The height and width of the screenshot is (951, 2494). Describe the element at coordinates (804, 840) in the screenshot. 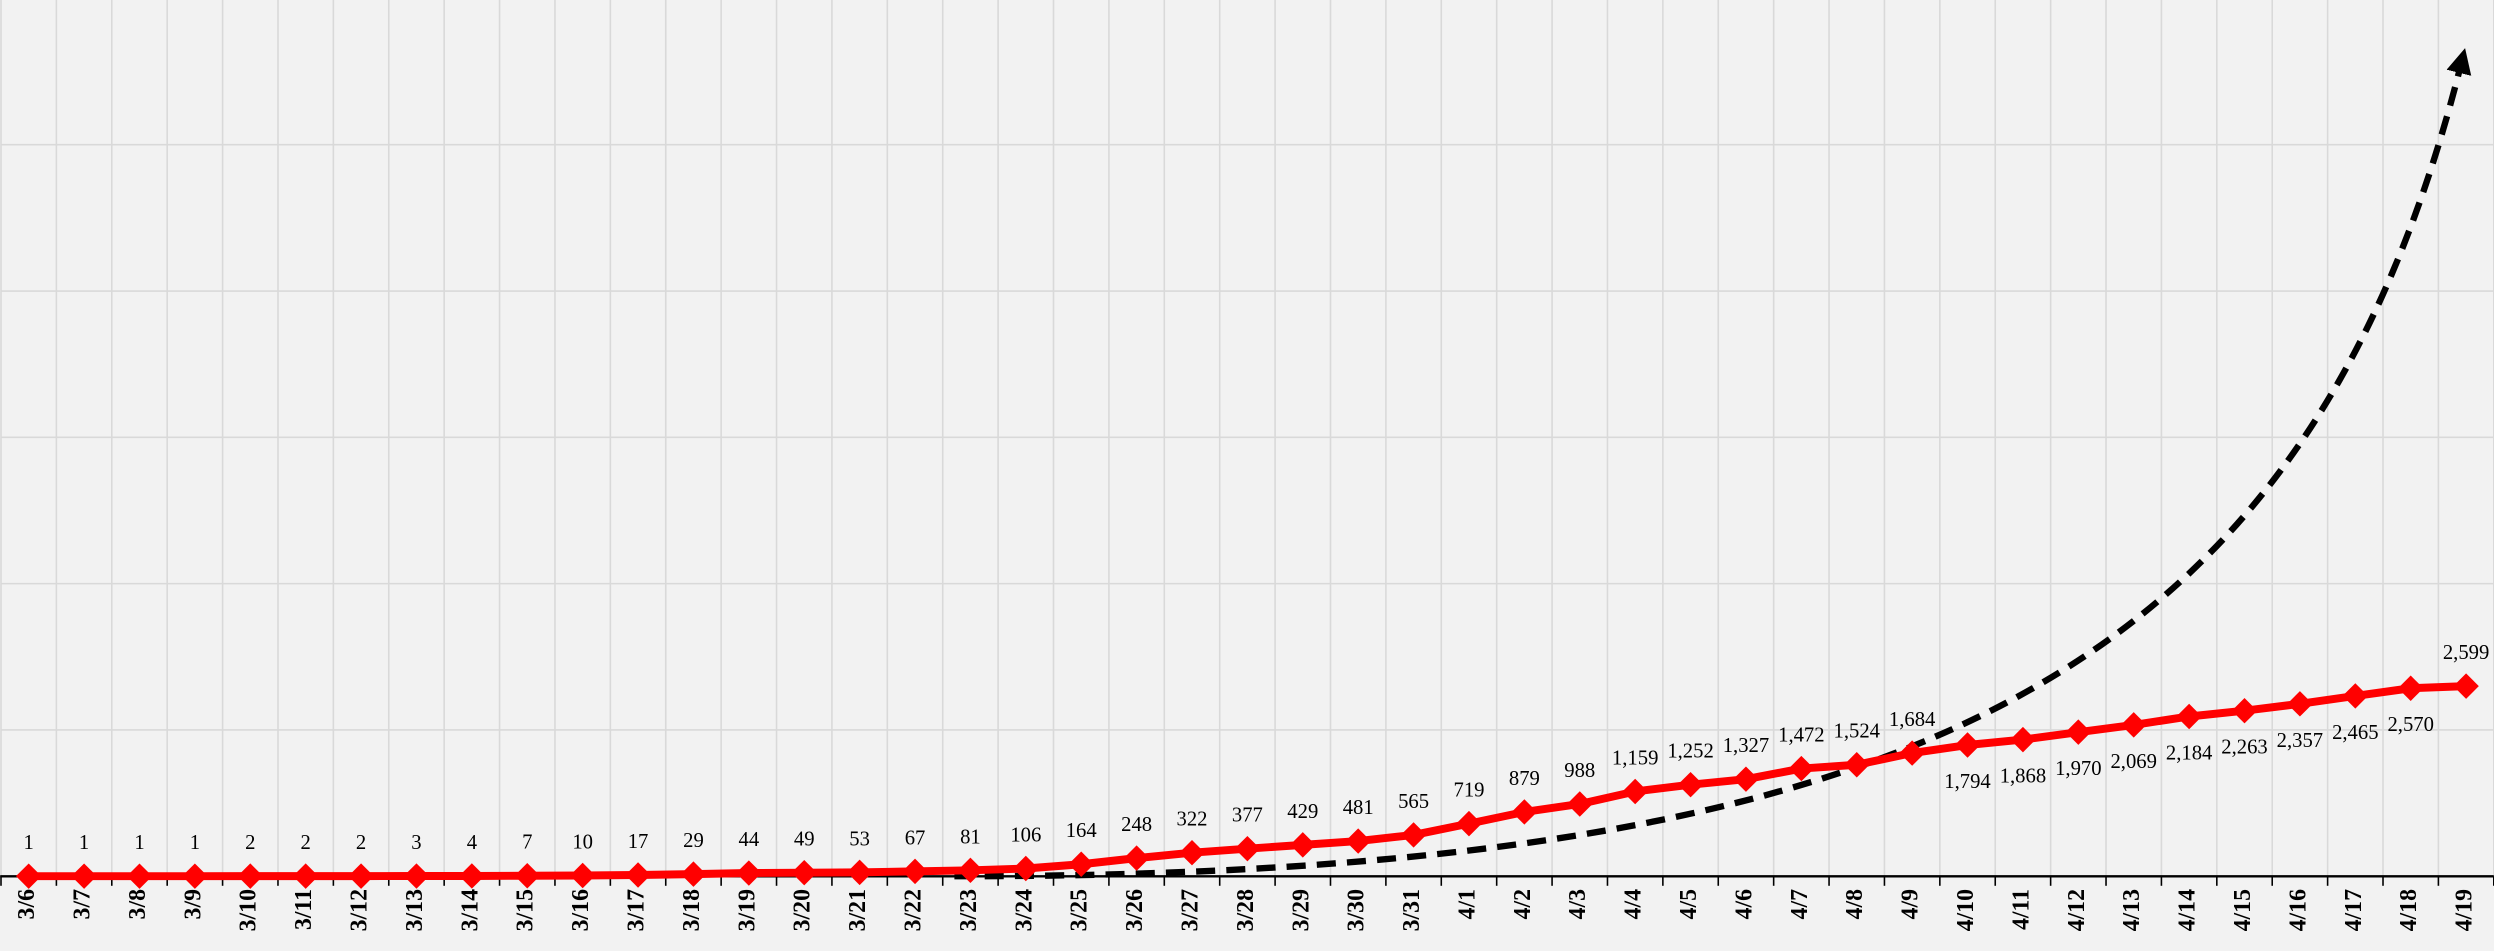

I see `data-label: 49` at that location.